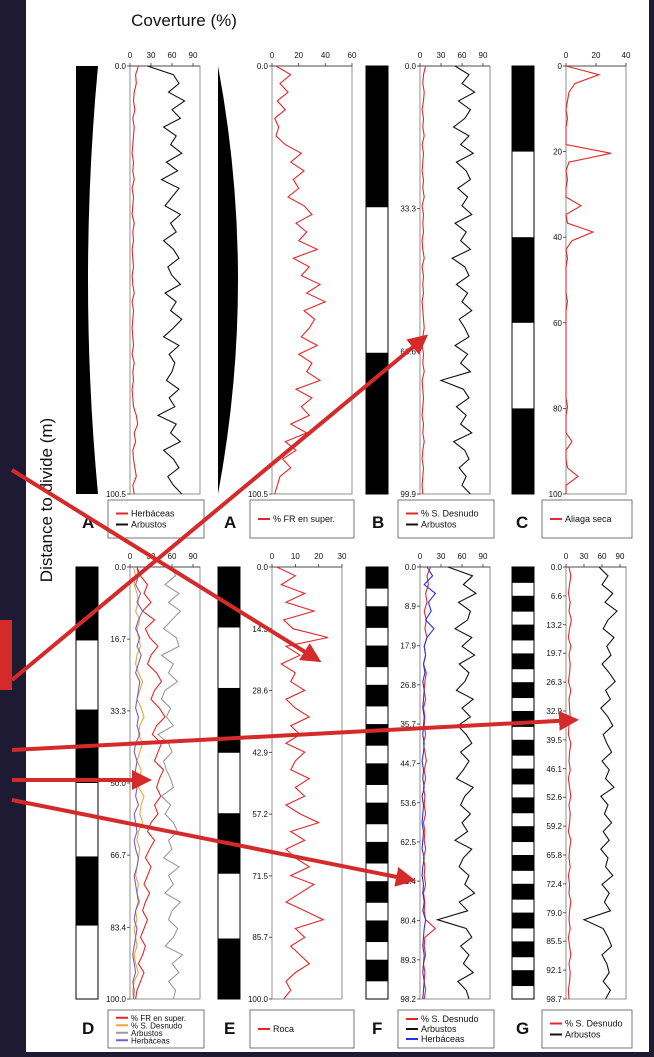 The width and height of the screenshot is (654, 1057). I want to click on y-tick-label: 98.7, so click(554, 999).